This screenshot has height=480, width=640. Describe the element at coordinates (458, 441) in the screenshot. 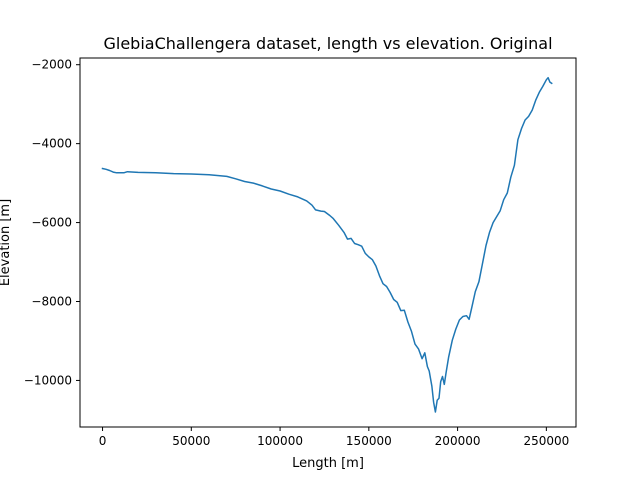

I see `x-tick-label: 200000` at that location.